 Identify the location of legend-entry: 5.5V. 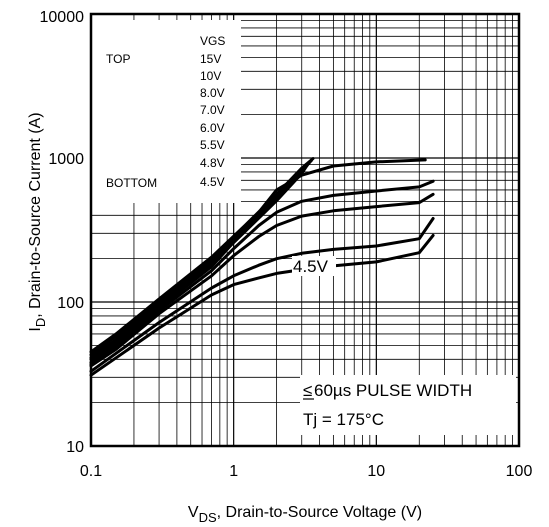
(212, 145).